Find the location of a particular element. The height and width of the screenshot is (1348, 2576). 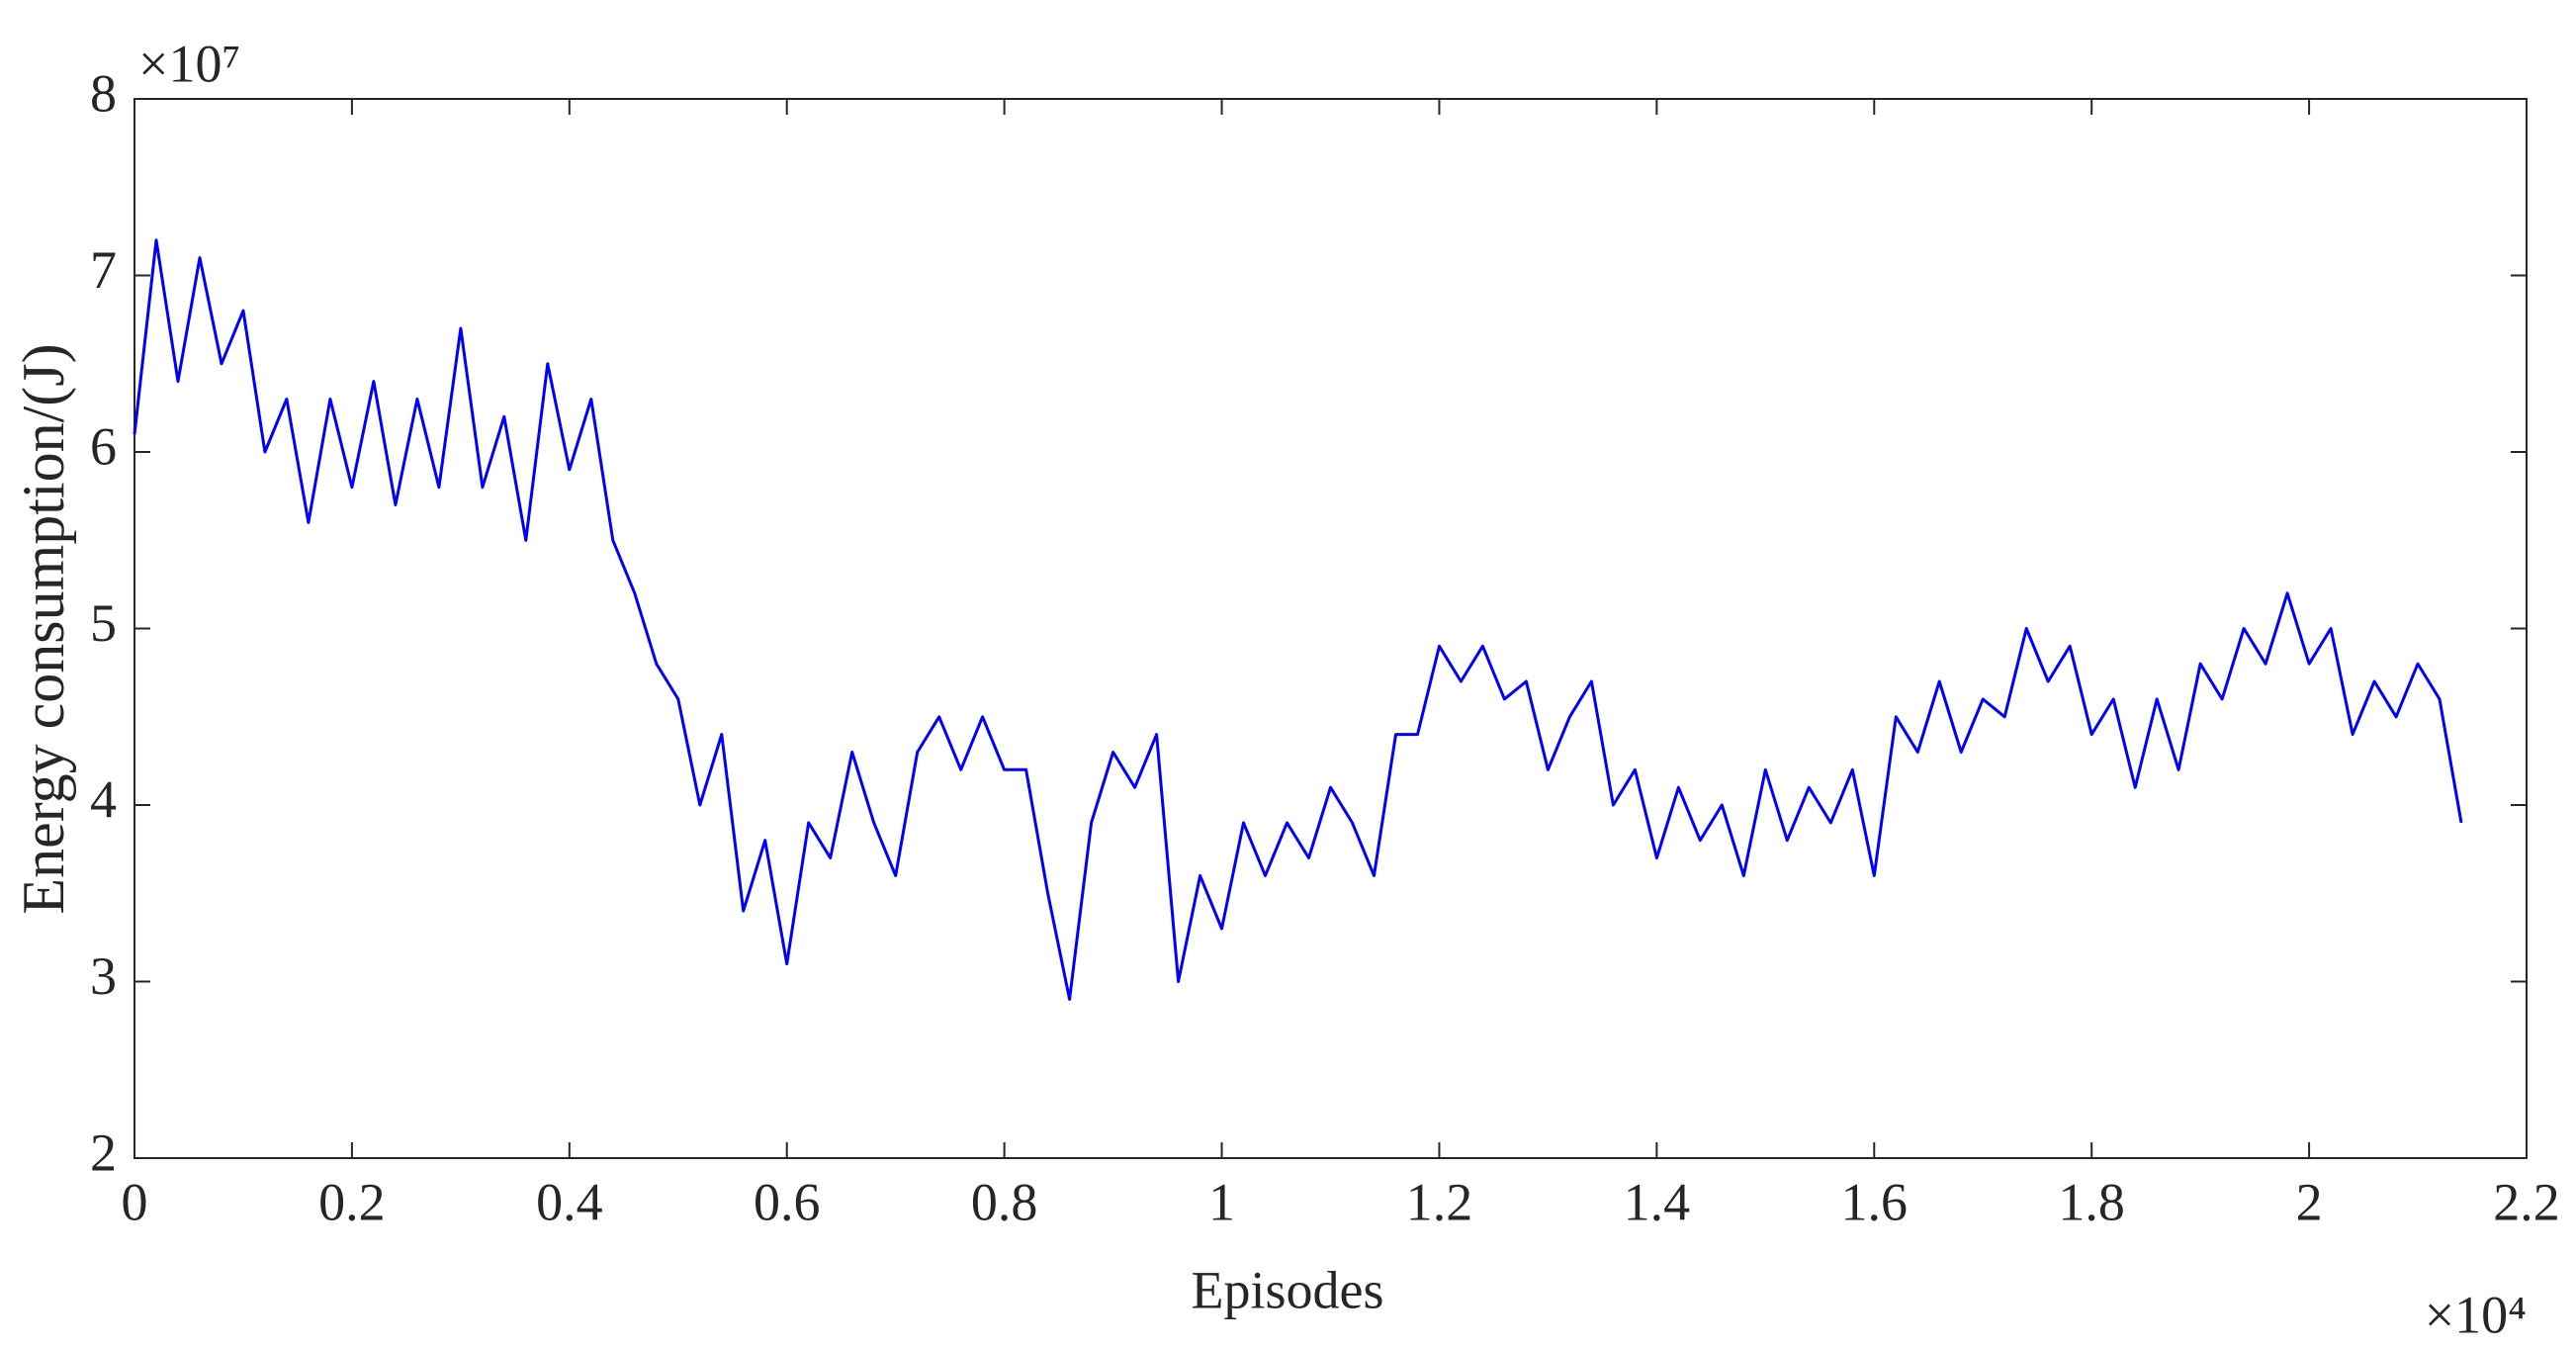

y-tick-label: 8 is located at coordinates (103, 93).